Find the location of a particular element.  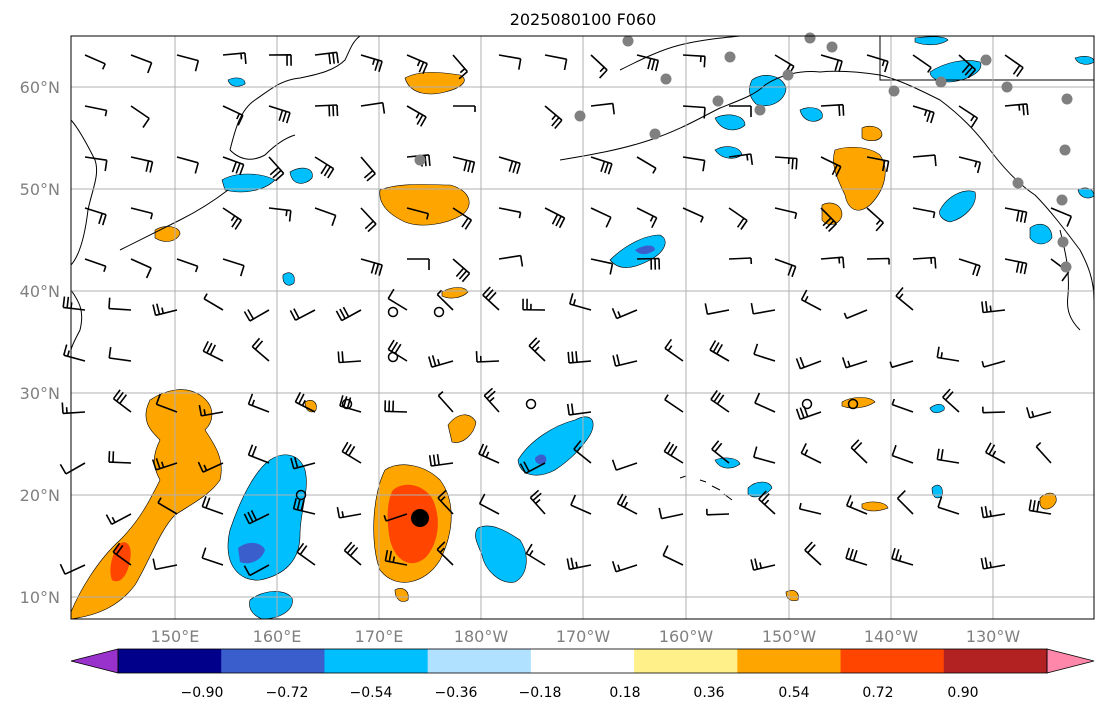

latitude-labels: 60°N 50°N 40°N 30°N 20°N 10°N is located at coordinates (40, 342).